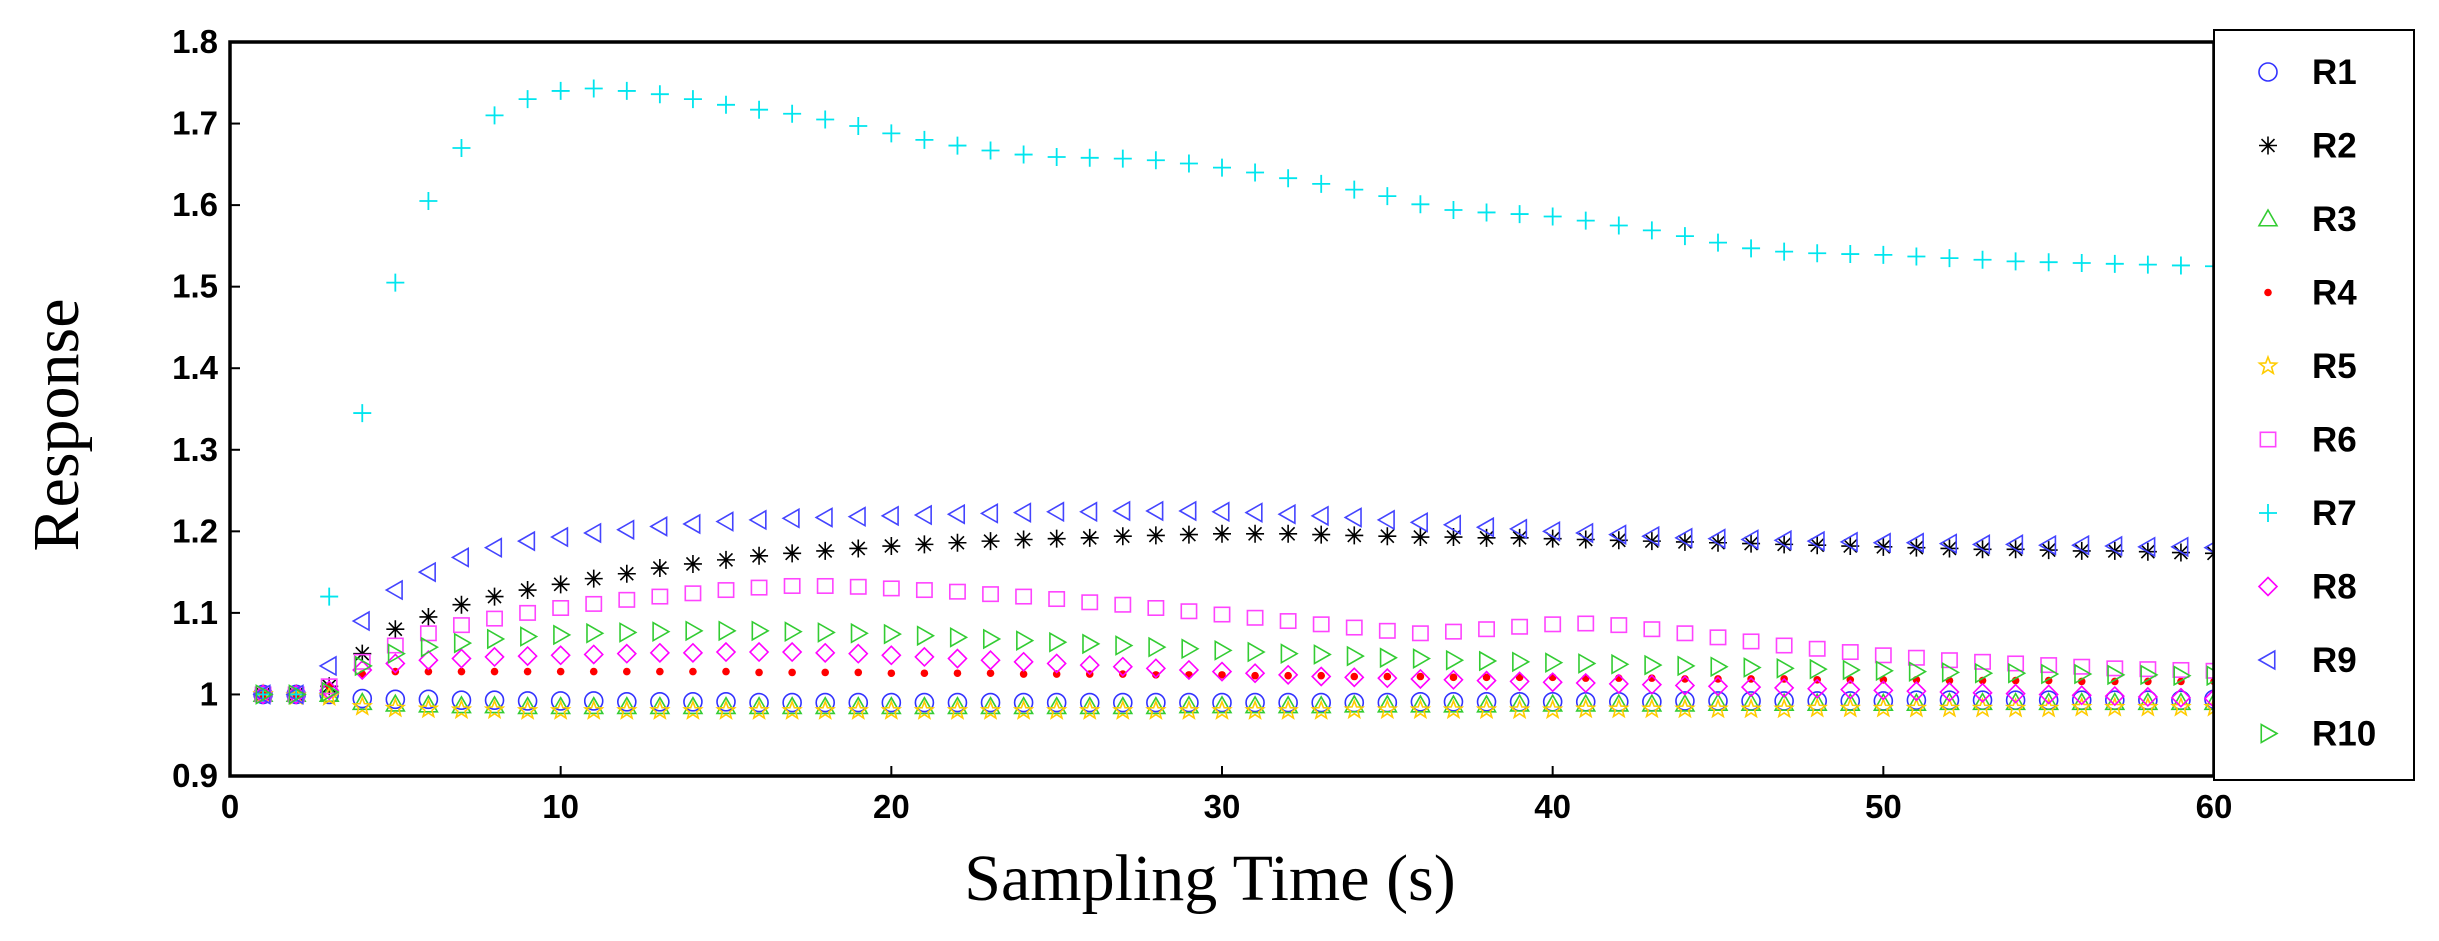  Describe the element at coordinates (2268, 217) in the screenshot. I see `triangle-up-marker-icon` at that location.